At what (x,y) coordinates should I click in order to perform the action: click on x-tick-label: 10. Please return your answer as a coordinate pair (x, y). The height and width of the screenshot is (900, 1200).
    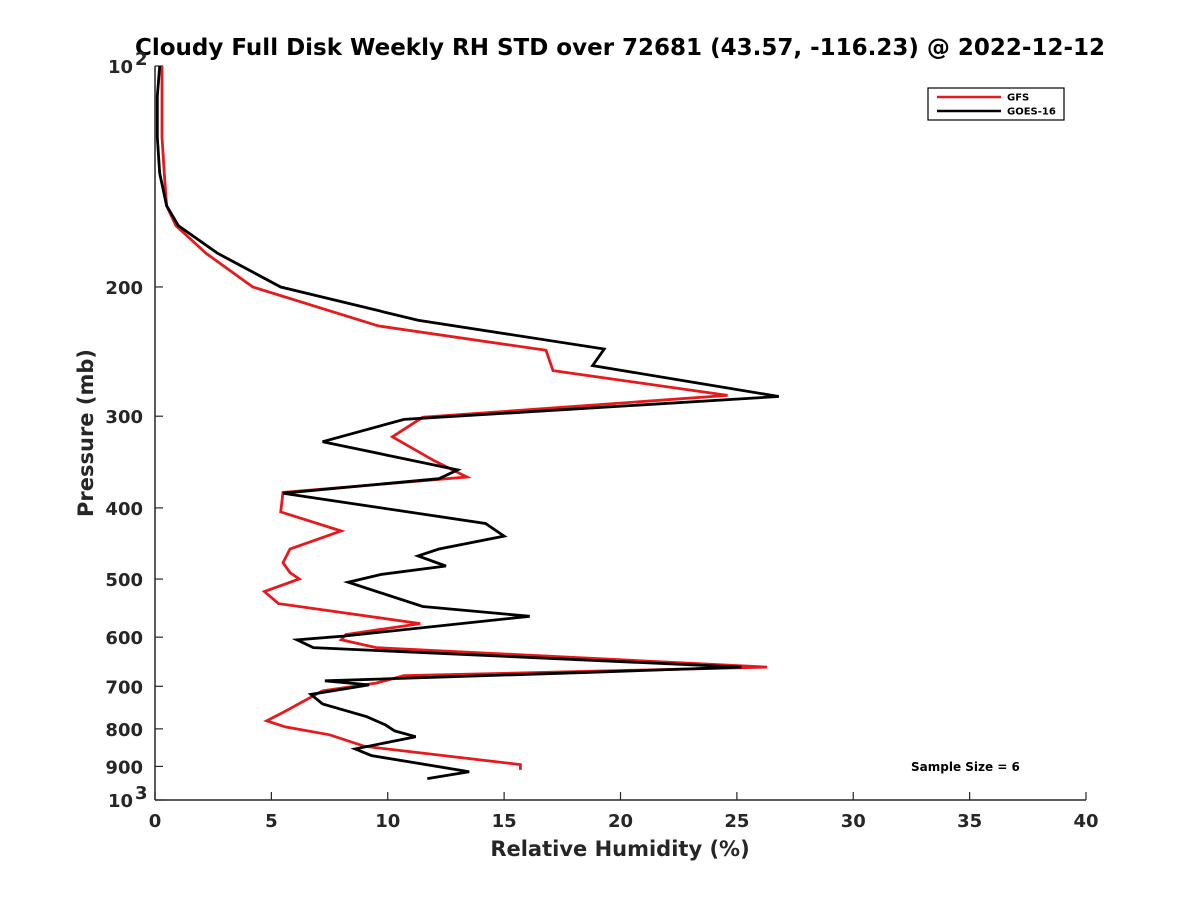
    Looking at the image, I should click on (387, 821).